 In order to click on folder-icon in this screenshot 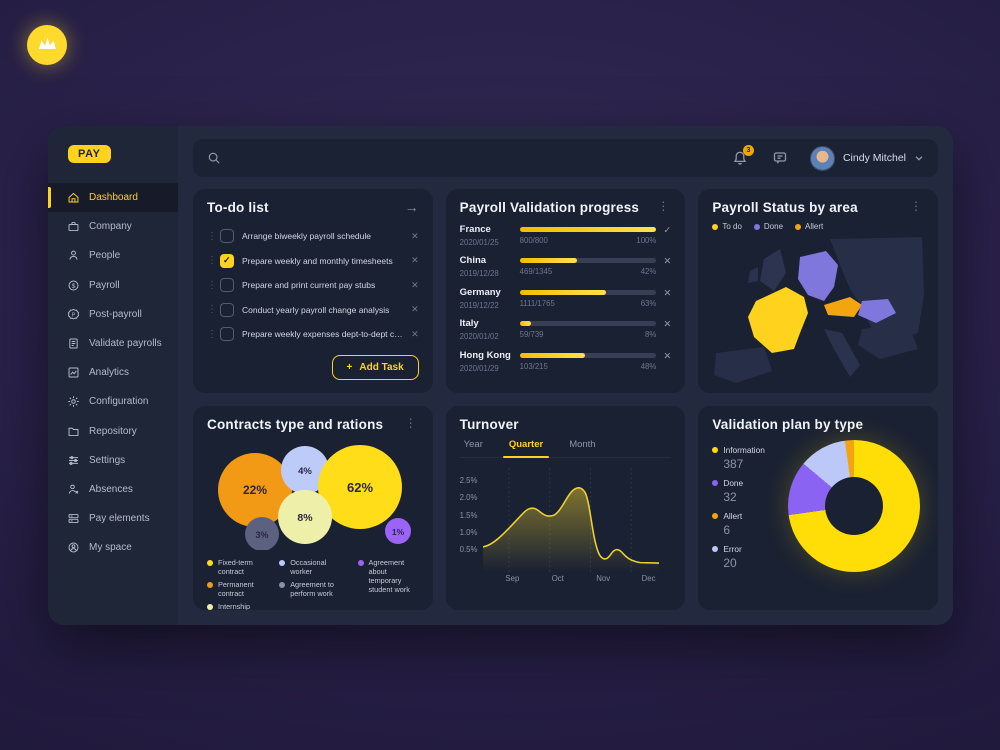, I will do `click(73, 431)`.